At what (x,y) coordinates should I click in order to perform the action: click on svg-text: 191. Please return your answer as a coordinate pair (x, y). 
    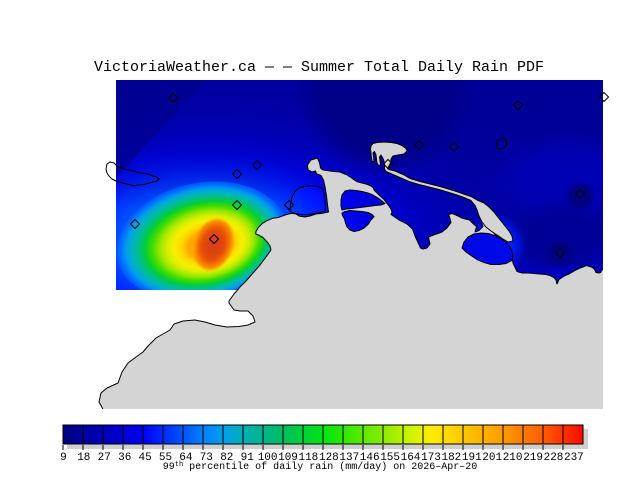
    Looking at the image, I should click on (472, 458).